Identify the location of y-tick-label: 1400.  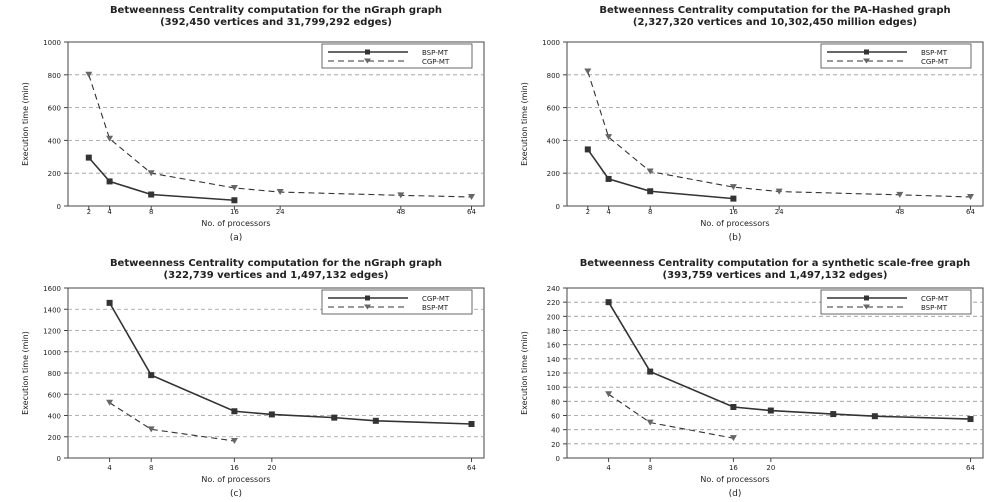
(52, 310).